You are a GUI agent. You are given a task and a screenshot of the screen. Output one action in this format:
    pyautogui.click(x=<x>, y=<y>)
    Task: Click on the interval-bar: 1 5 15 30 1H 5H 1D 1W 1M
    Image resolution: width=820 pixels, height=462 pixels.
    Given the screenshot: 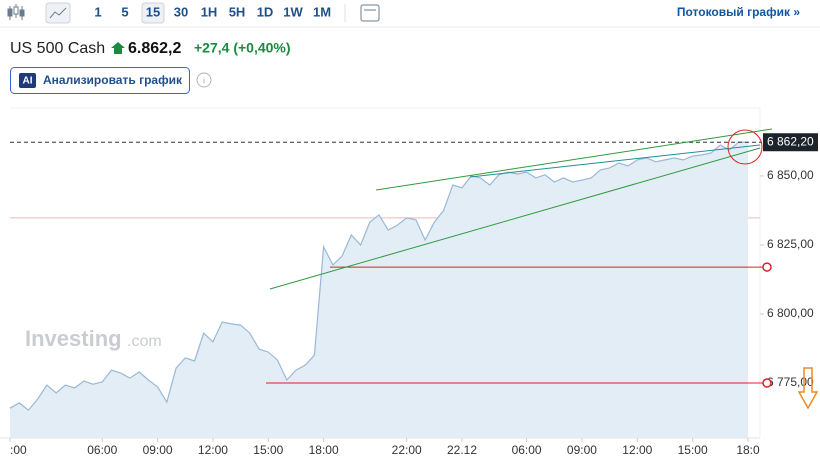 What is the action you would take?
    pyautogui.click(x=212, y=11)
    